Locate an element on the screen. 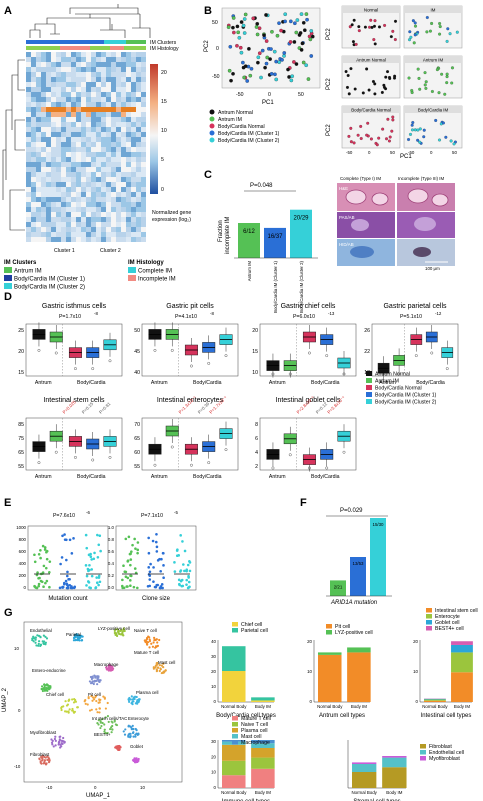 The height and width of the screenshot is (801, 483). g-legend-swatch is located at coordinates (235, 718).